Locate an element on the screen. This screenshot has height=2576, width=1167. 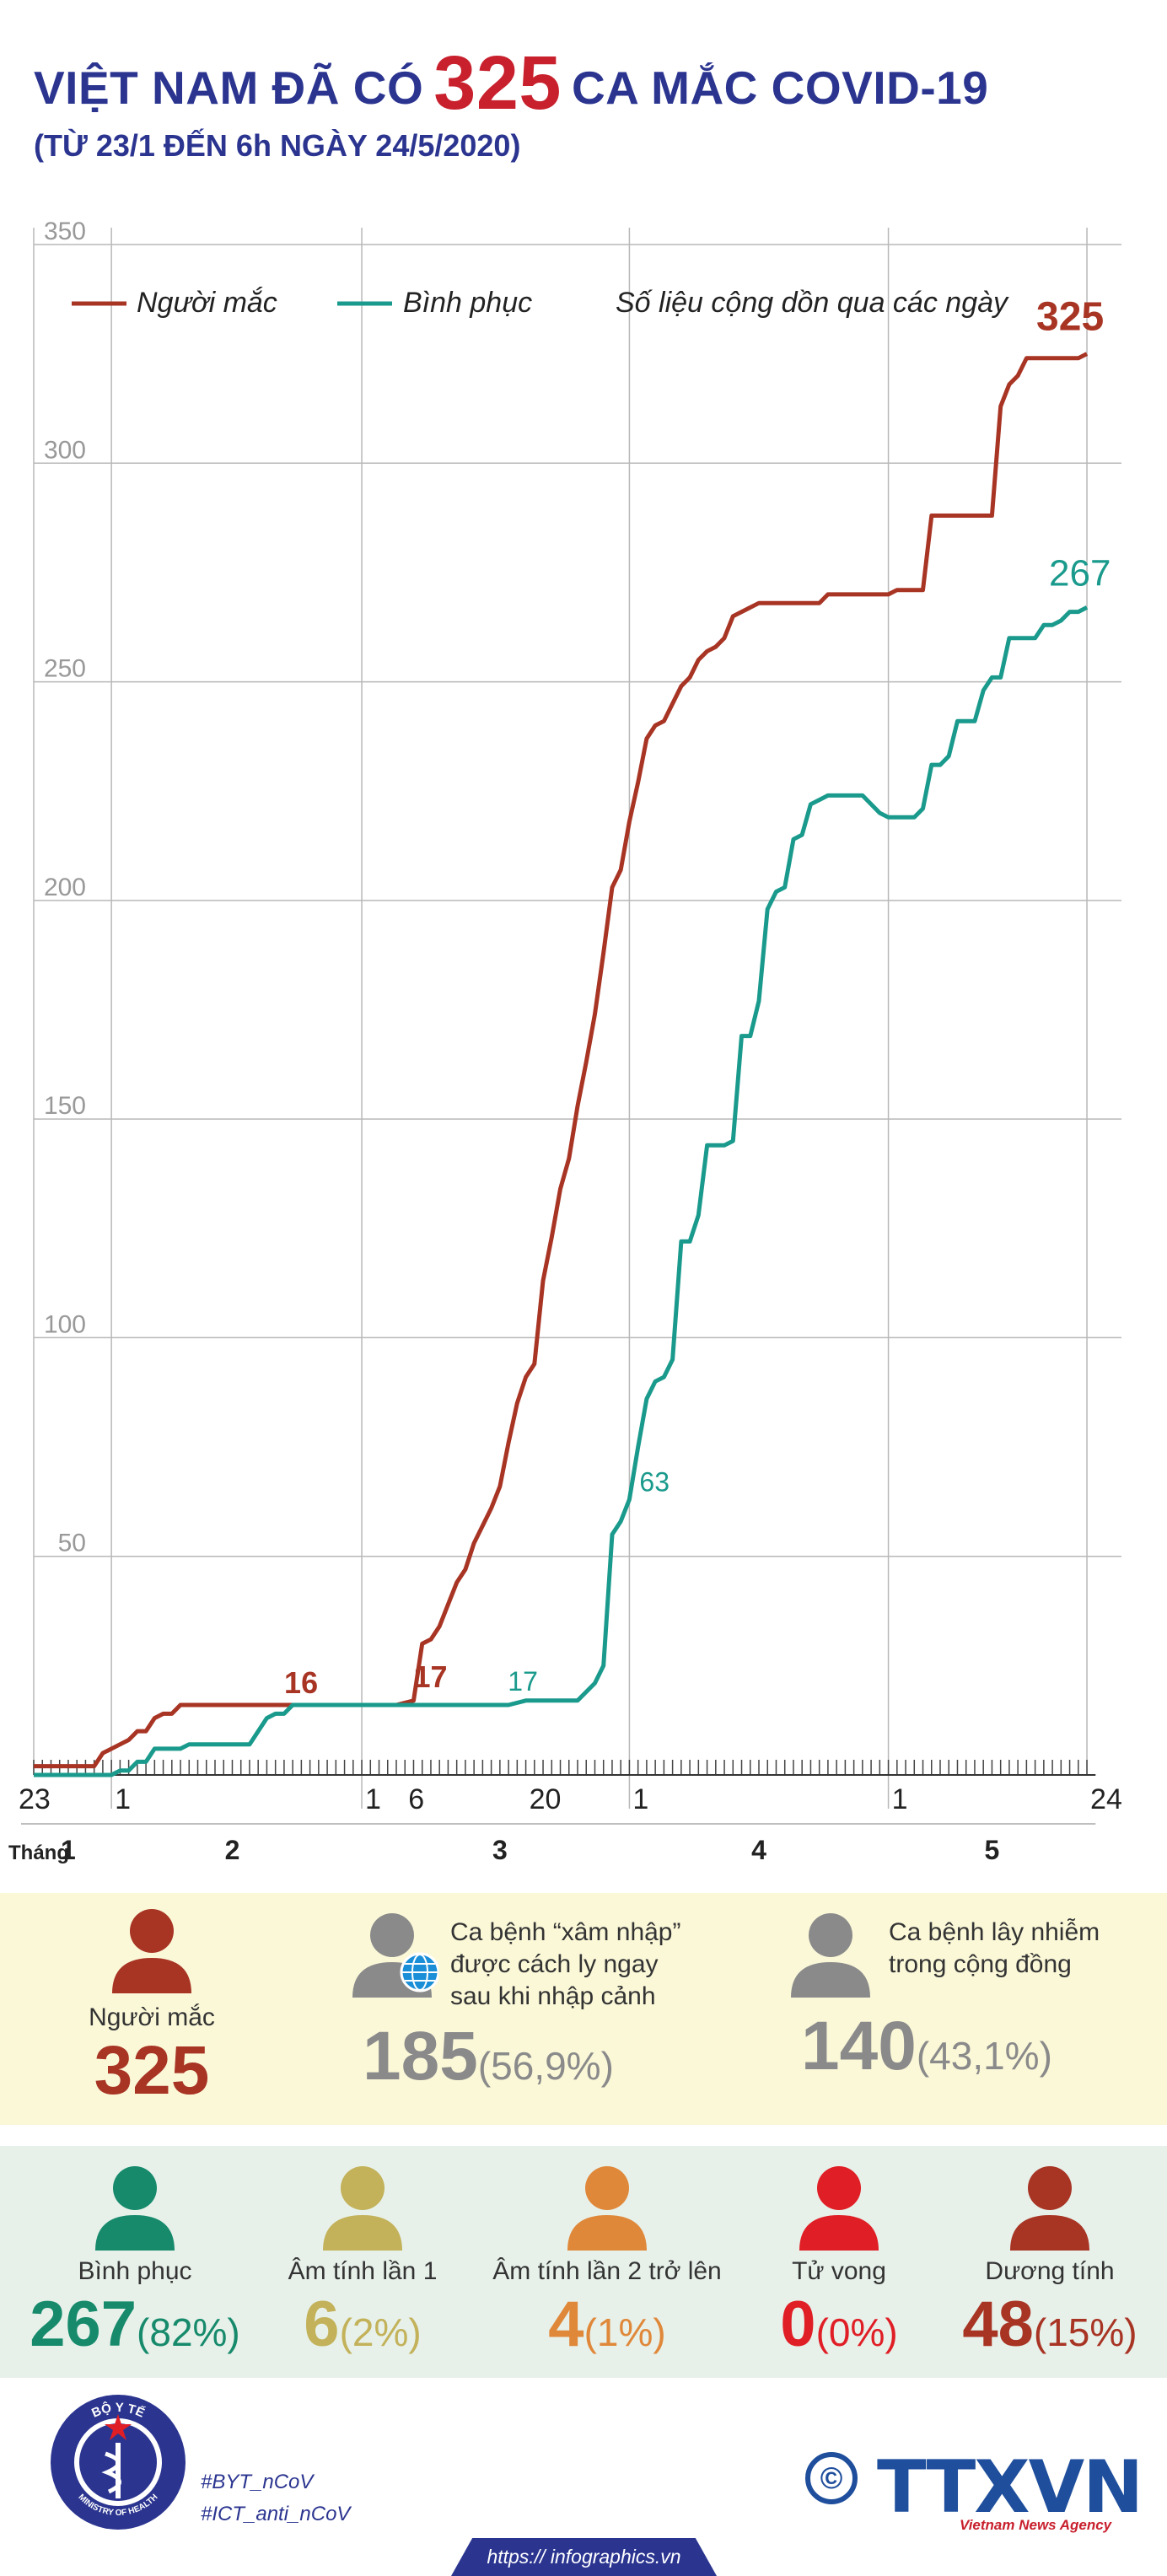
legend-label-infected: Người mắc is located at coordinates (207, 303).